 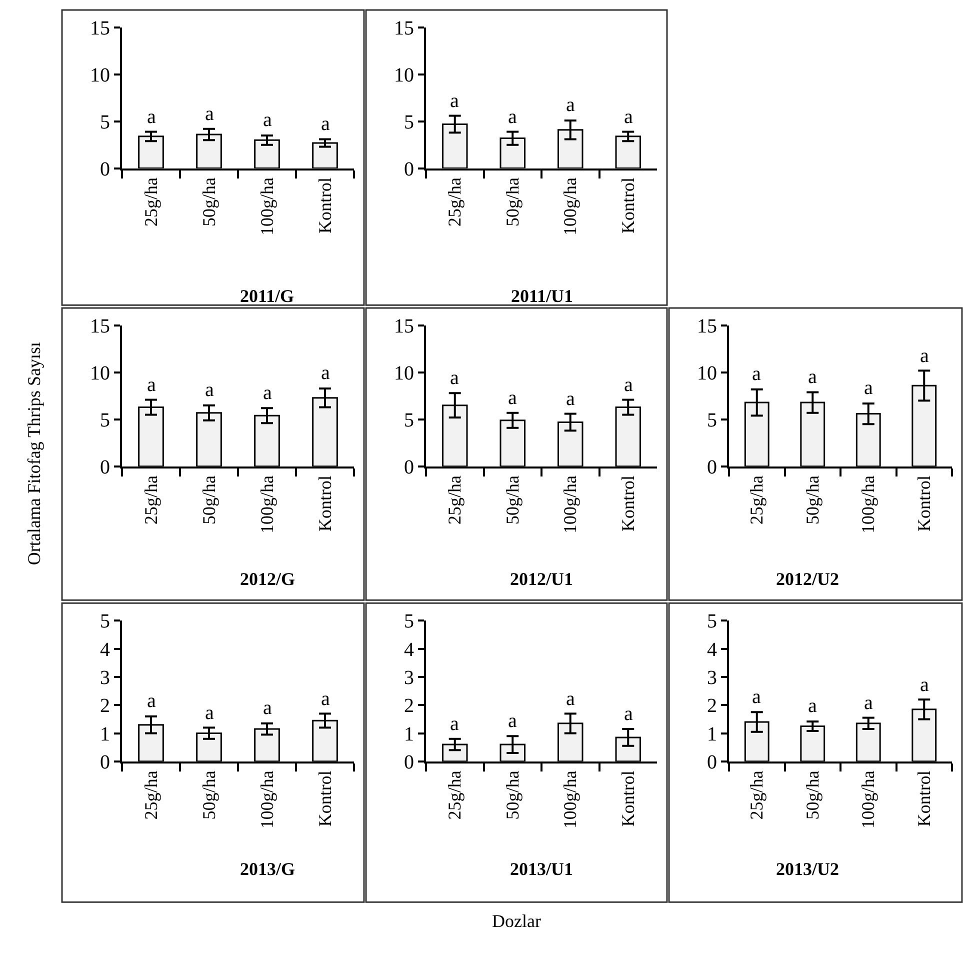 I want to click on text: 2013/G, so click(x=268, y=869).